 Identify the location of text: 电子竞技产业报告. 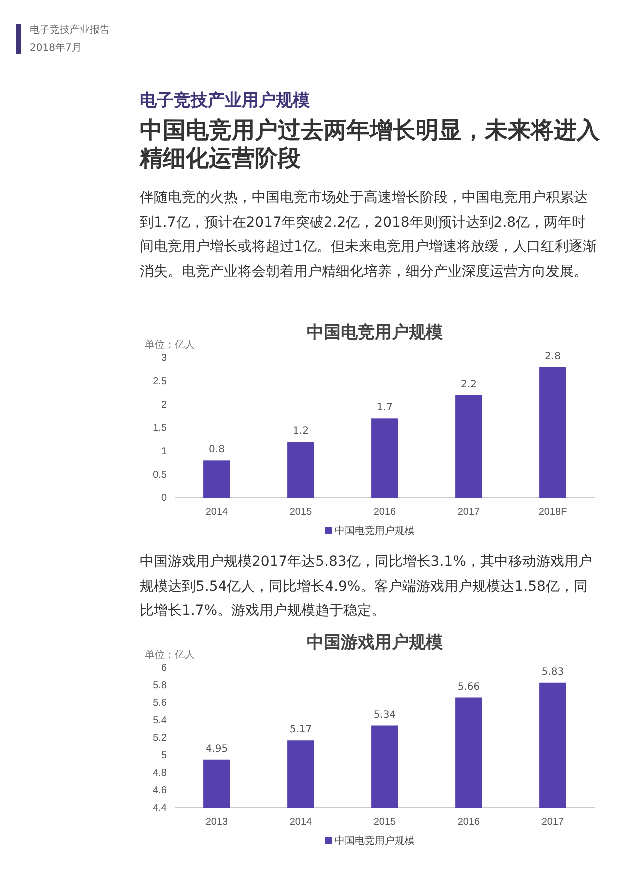
(70, 30).